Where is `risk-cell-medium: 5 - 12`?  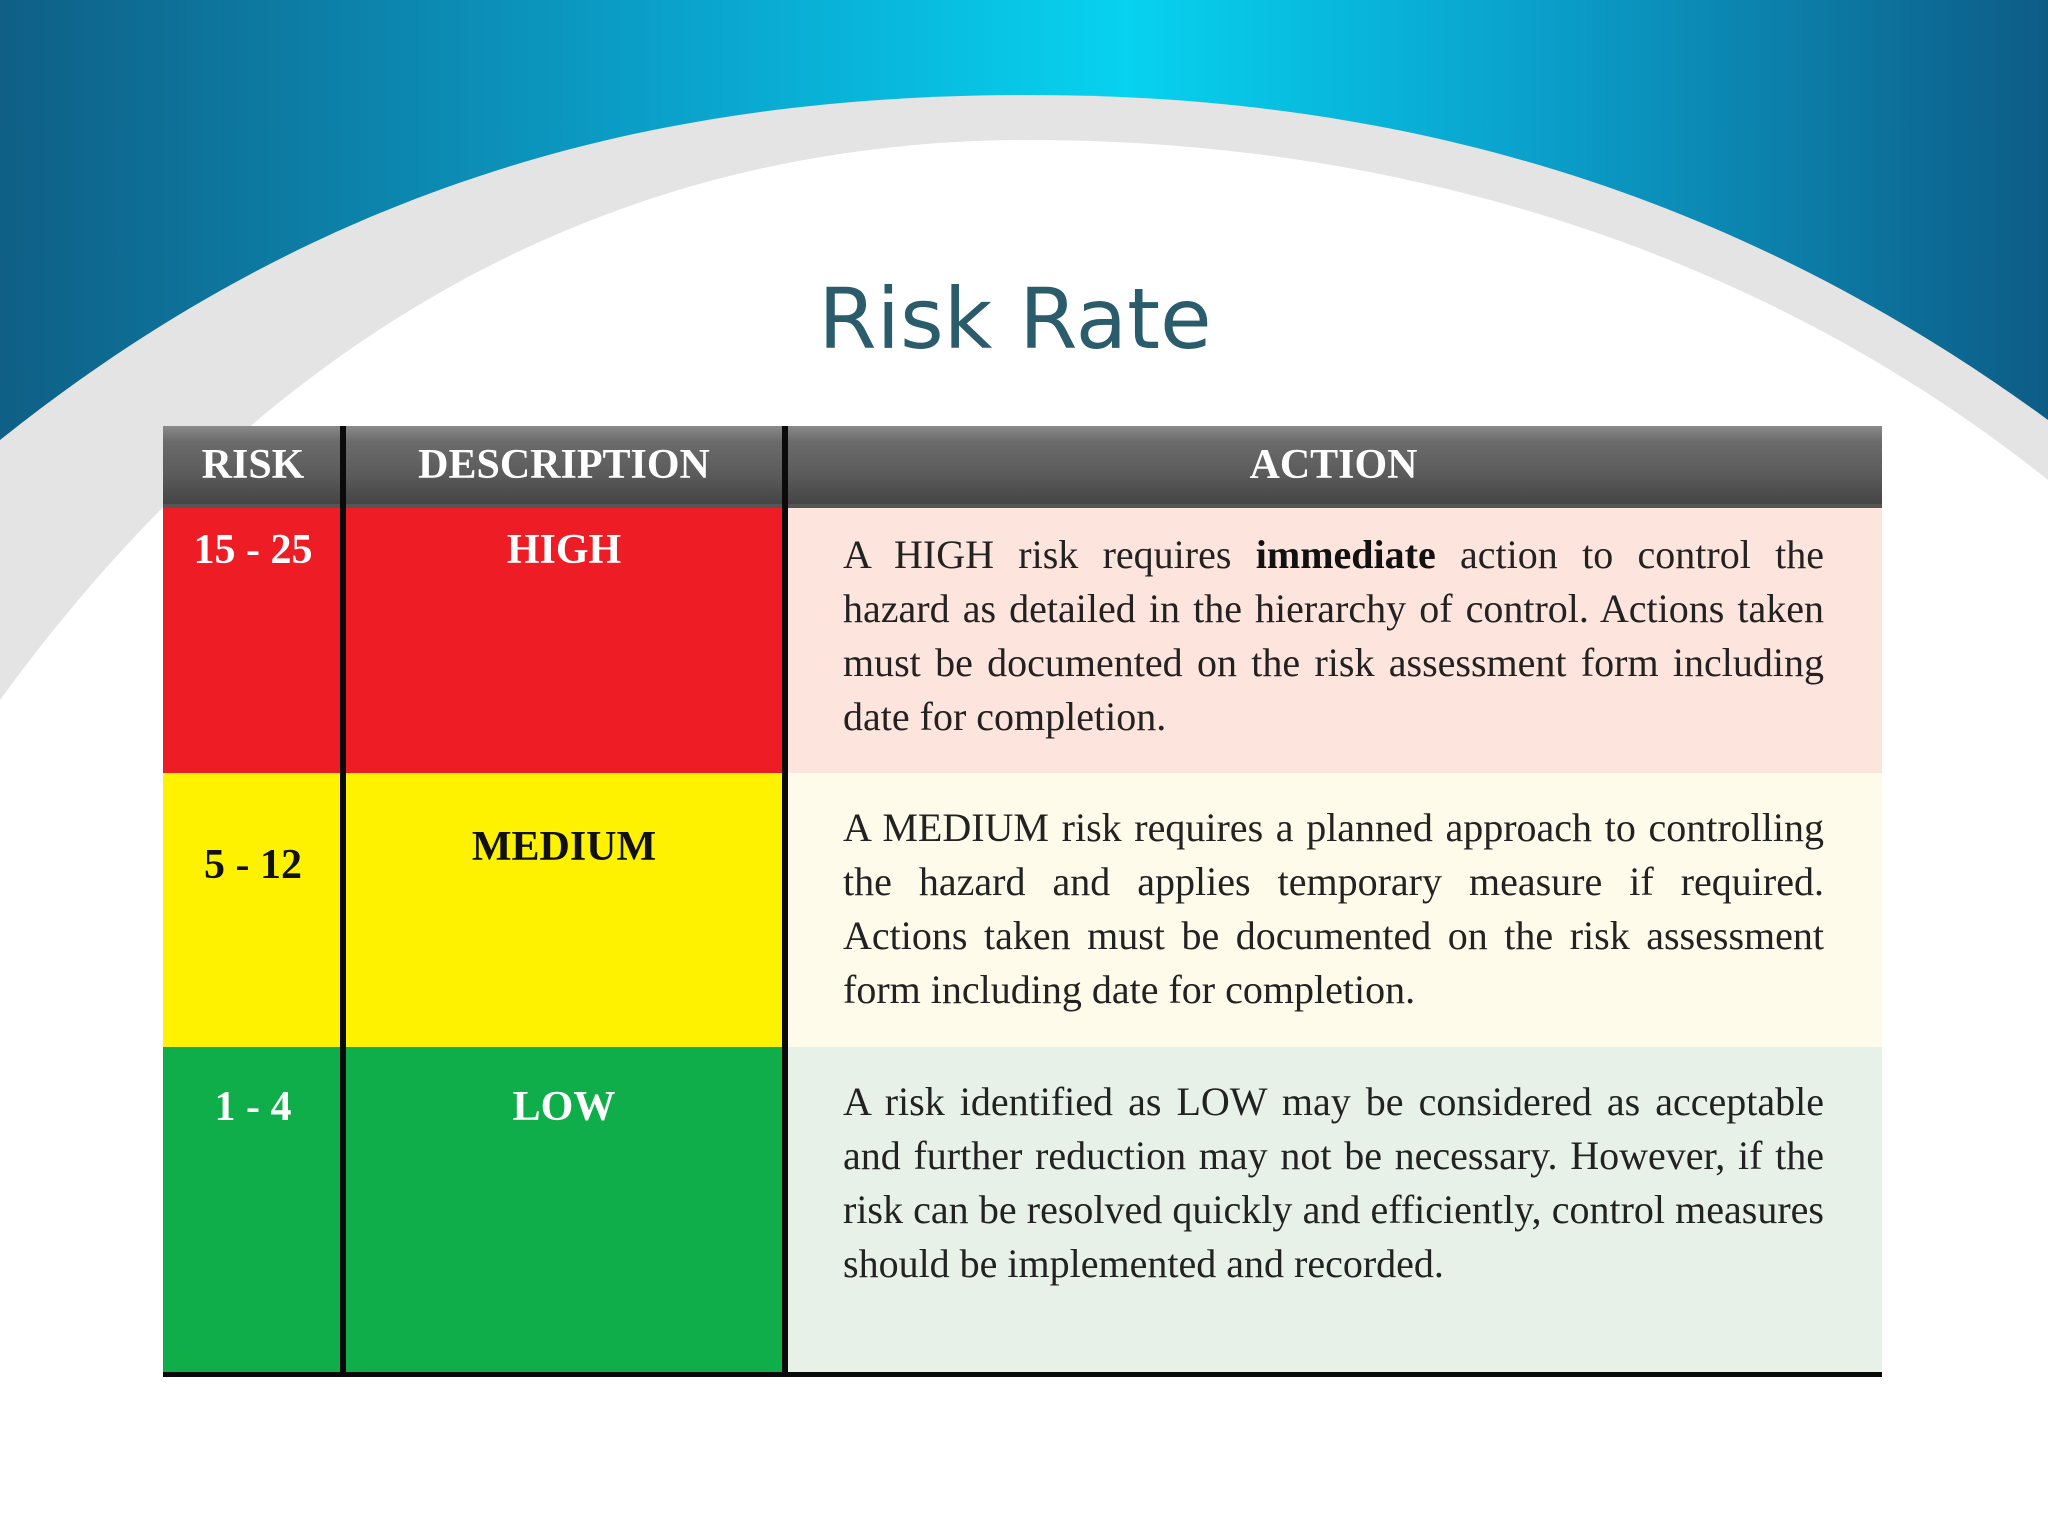 risk-cell-medium: 5 - 12 is located at coordinates (253, 910).